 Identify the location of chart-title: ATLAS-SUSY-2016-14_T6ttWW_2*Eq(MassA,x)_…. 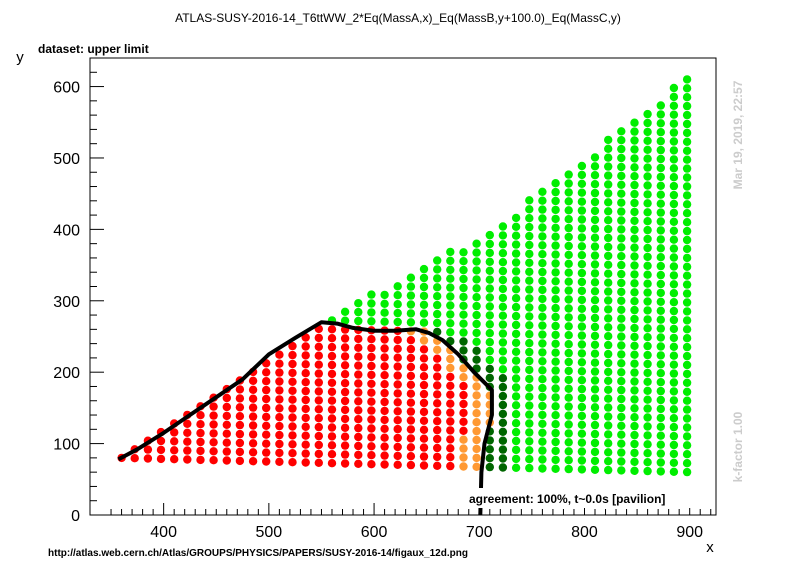
(398, 18).